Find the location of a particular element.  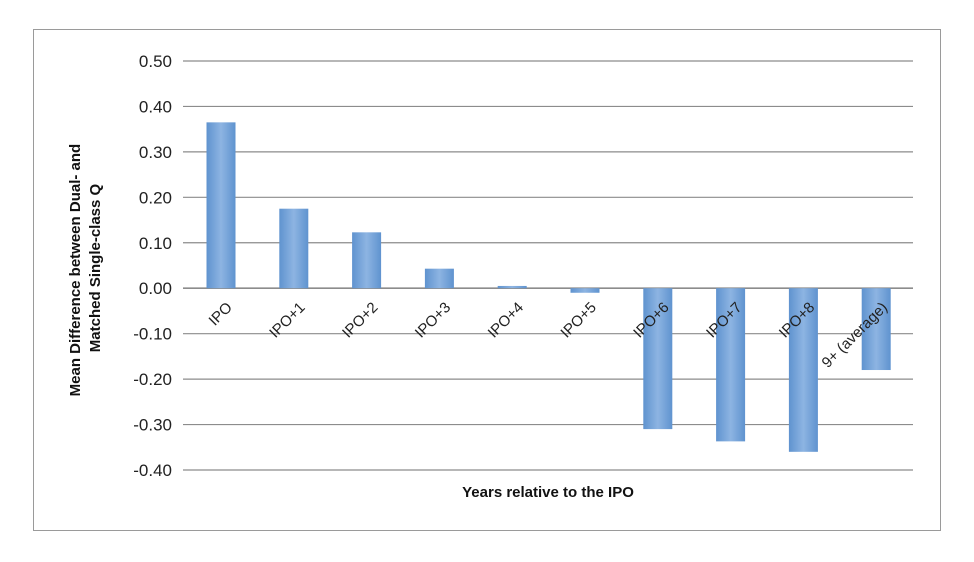

y-tick-label: 0.00 is located at coordinates (155, 288).